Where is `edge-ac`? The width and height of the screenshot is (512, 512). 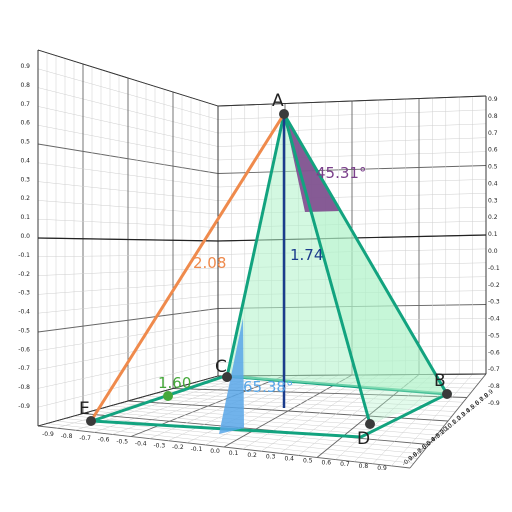 edge-ac is located at coordinates (255, 245).